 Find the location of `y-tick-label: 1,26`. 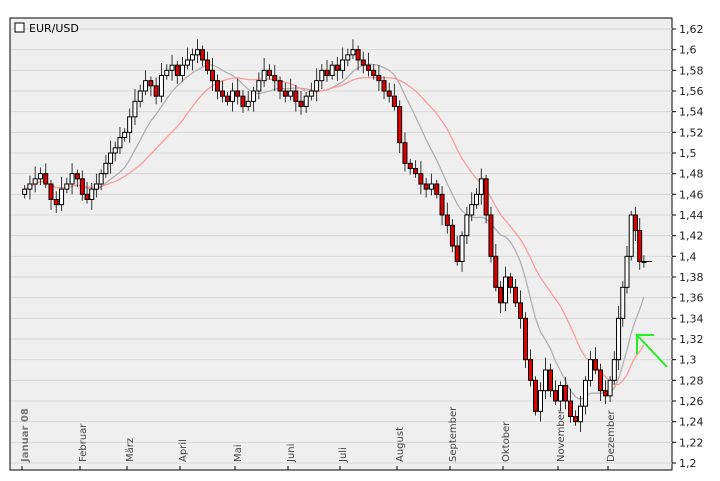

y-tick-label: 1,26 is located at coordinates (691, 401).